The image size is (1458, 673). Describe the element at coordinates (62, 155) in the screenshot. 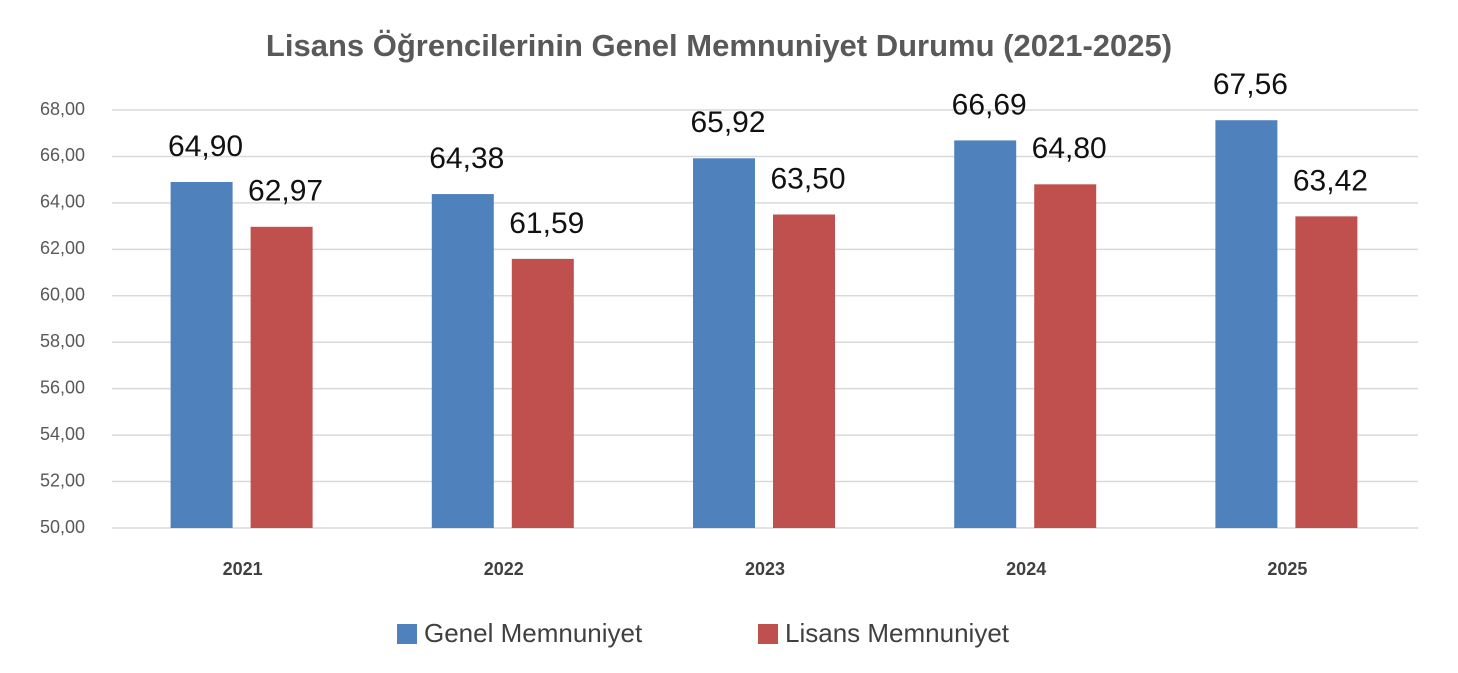

I see `y-tick-label: 66,00` at that location.